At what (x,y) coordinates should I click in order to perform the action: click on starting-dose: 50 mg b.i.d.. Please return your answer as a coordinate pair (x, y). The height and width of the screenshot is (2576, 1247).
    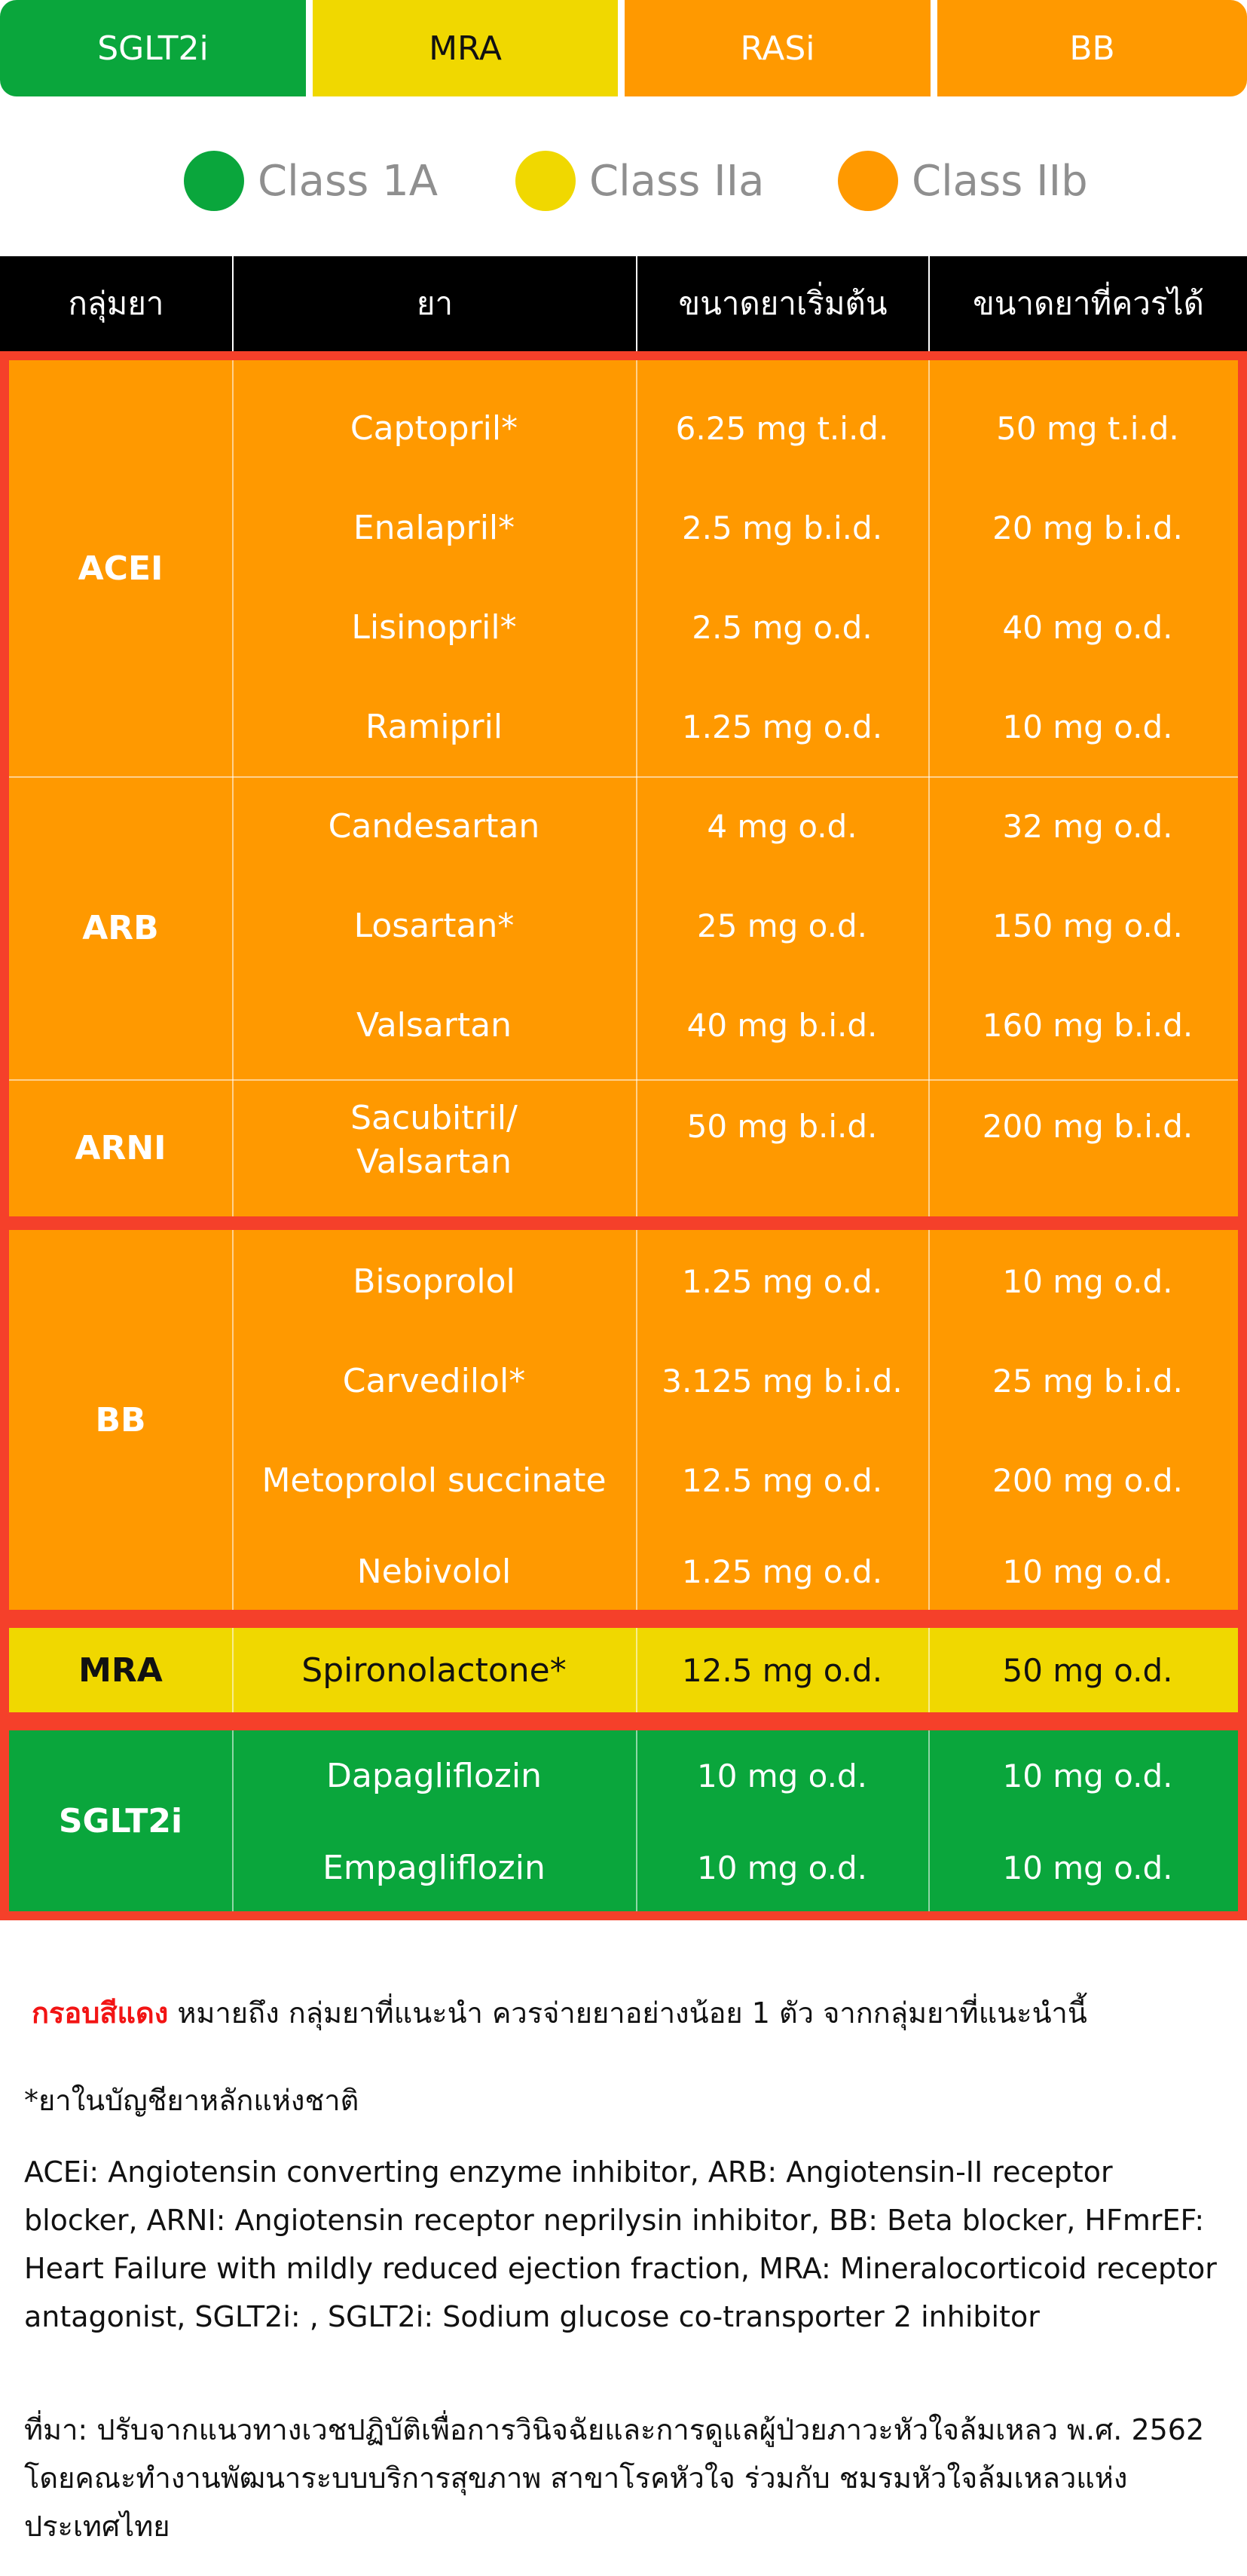
    Looking at the image, I should click on (782, 1126).